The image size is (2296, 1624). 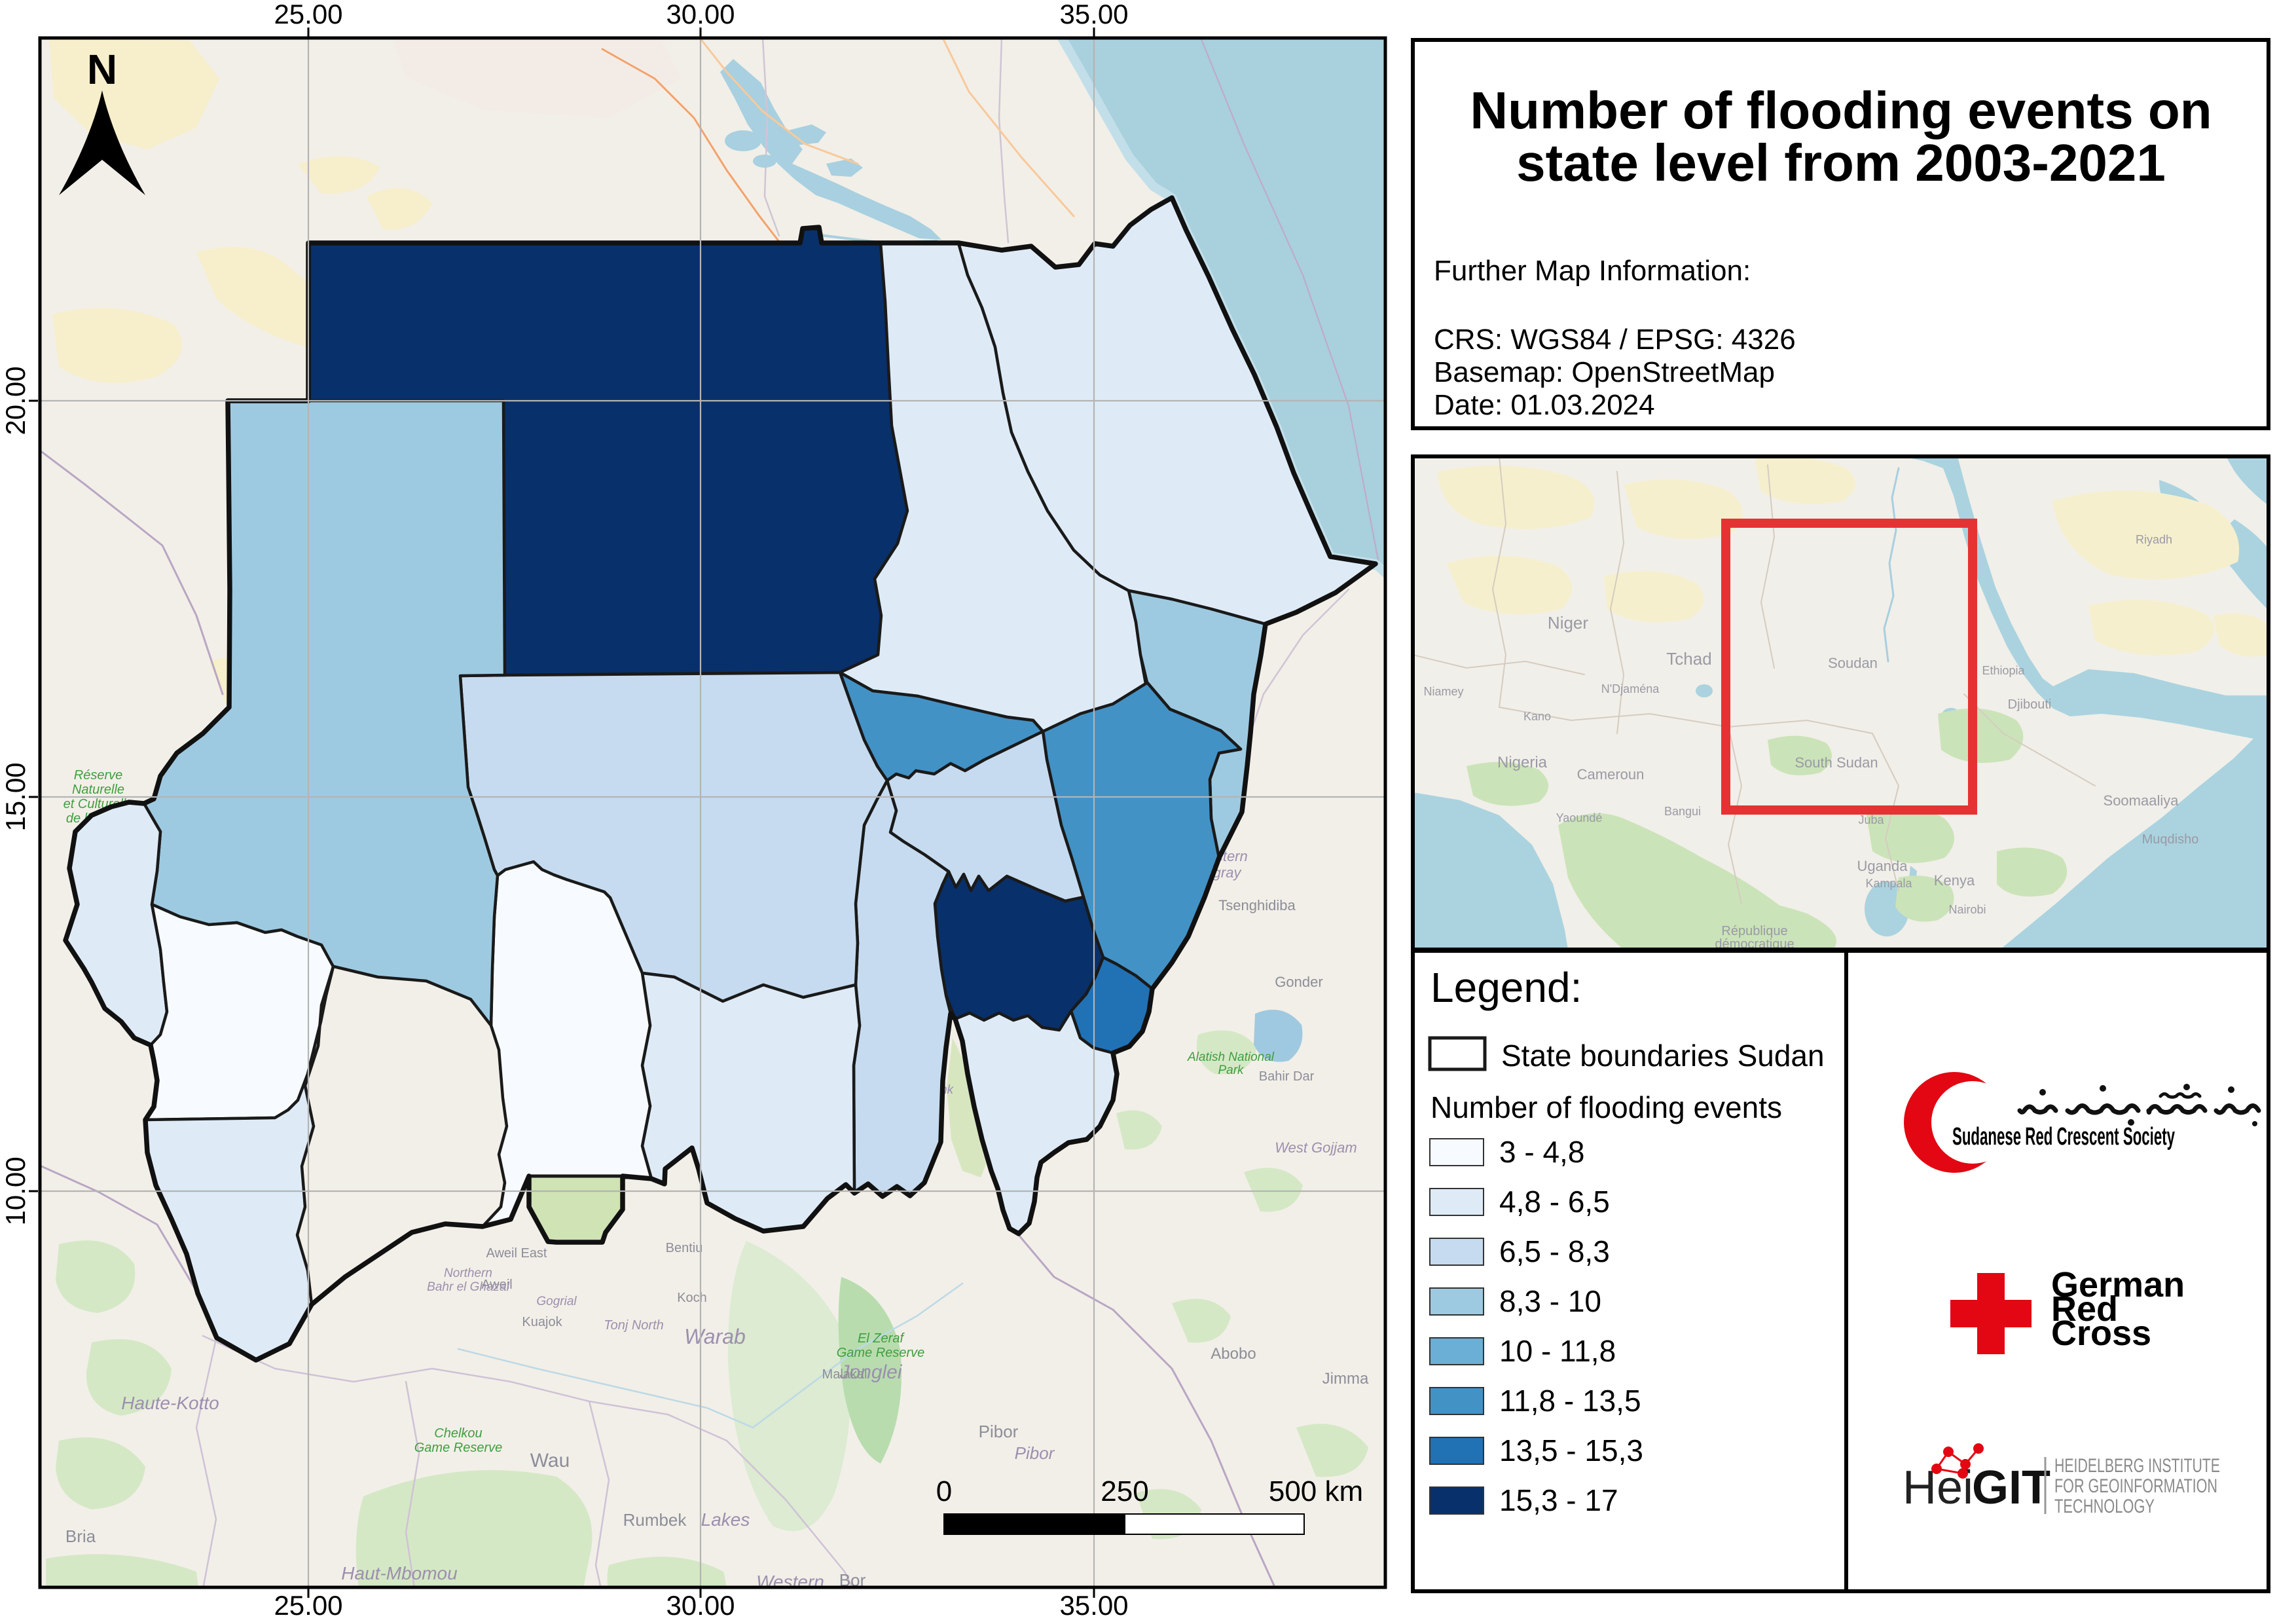 What do you see at coordinates (634, 1325) in the screenshot?
I see `svg-text: Tonj North` at bounding box center [634, 1325].